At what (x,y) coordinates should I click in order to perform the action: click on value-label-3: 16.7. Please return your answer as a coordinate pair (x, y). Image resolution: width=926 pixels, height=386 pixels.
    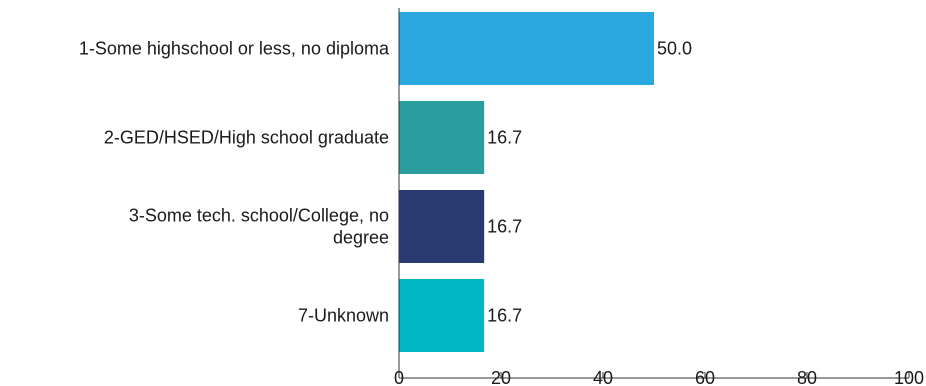
    Looking at the image, I should click on (504, 227).